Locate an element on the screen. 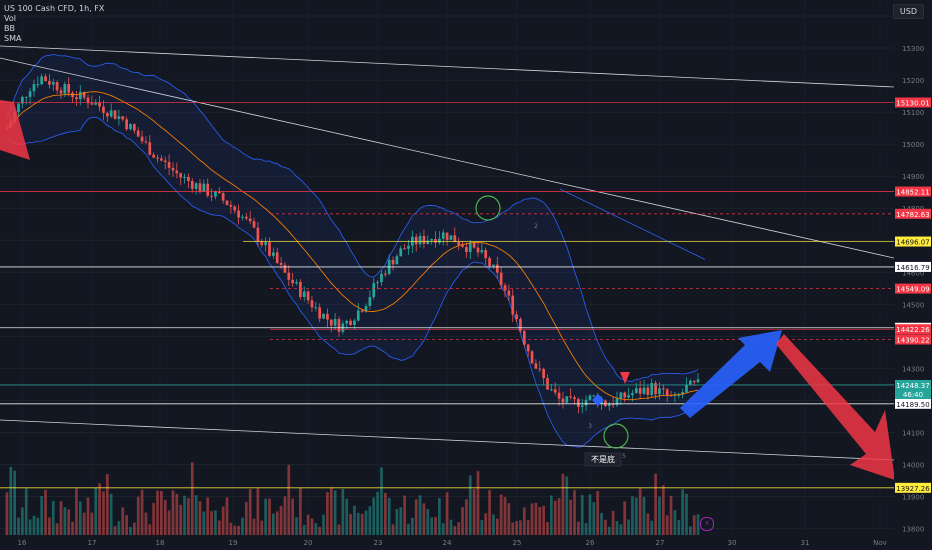  x-tick-label: 17 is located at coordinates (92, 543).